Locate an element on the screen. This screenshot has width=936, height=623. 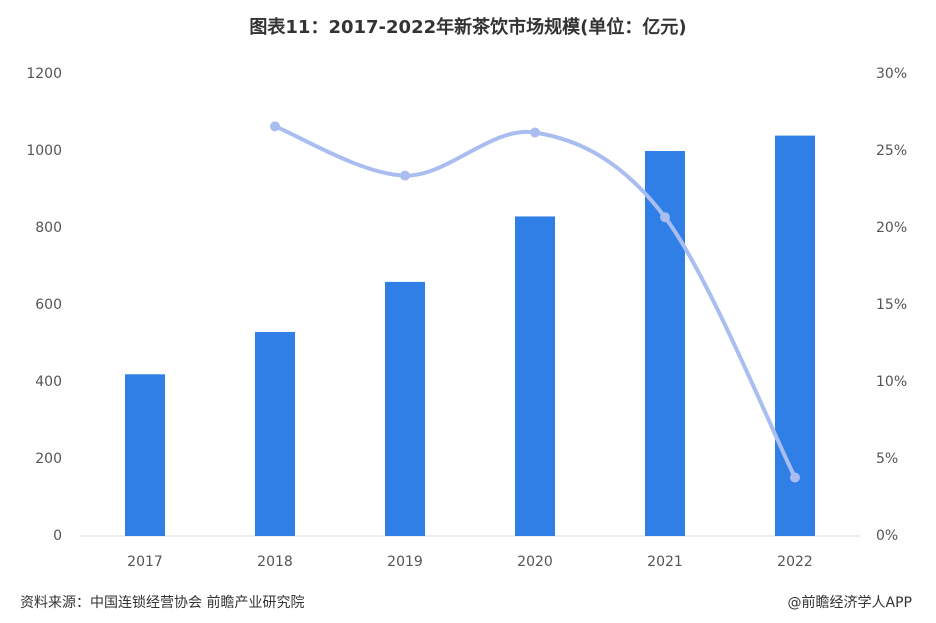
x-tick-label: 2020 is located at coordinates (535, 562).